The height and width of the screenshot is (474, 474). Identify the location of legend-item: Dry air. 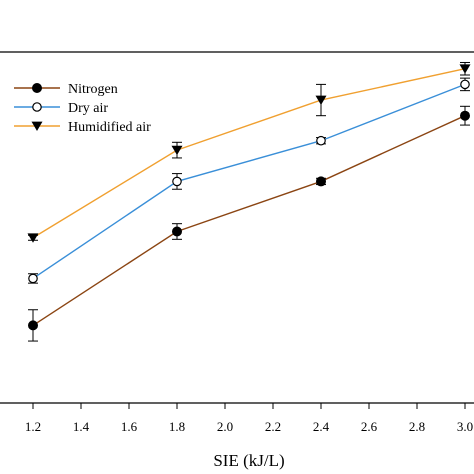
(61, 108).